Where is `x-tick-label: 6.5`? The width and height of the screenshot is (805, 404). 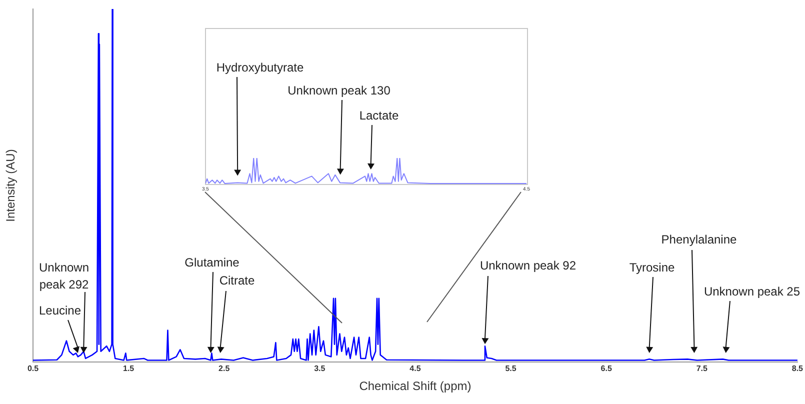
x-tick-label: 6.5 is located at coordinates (606, 369).